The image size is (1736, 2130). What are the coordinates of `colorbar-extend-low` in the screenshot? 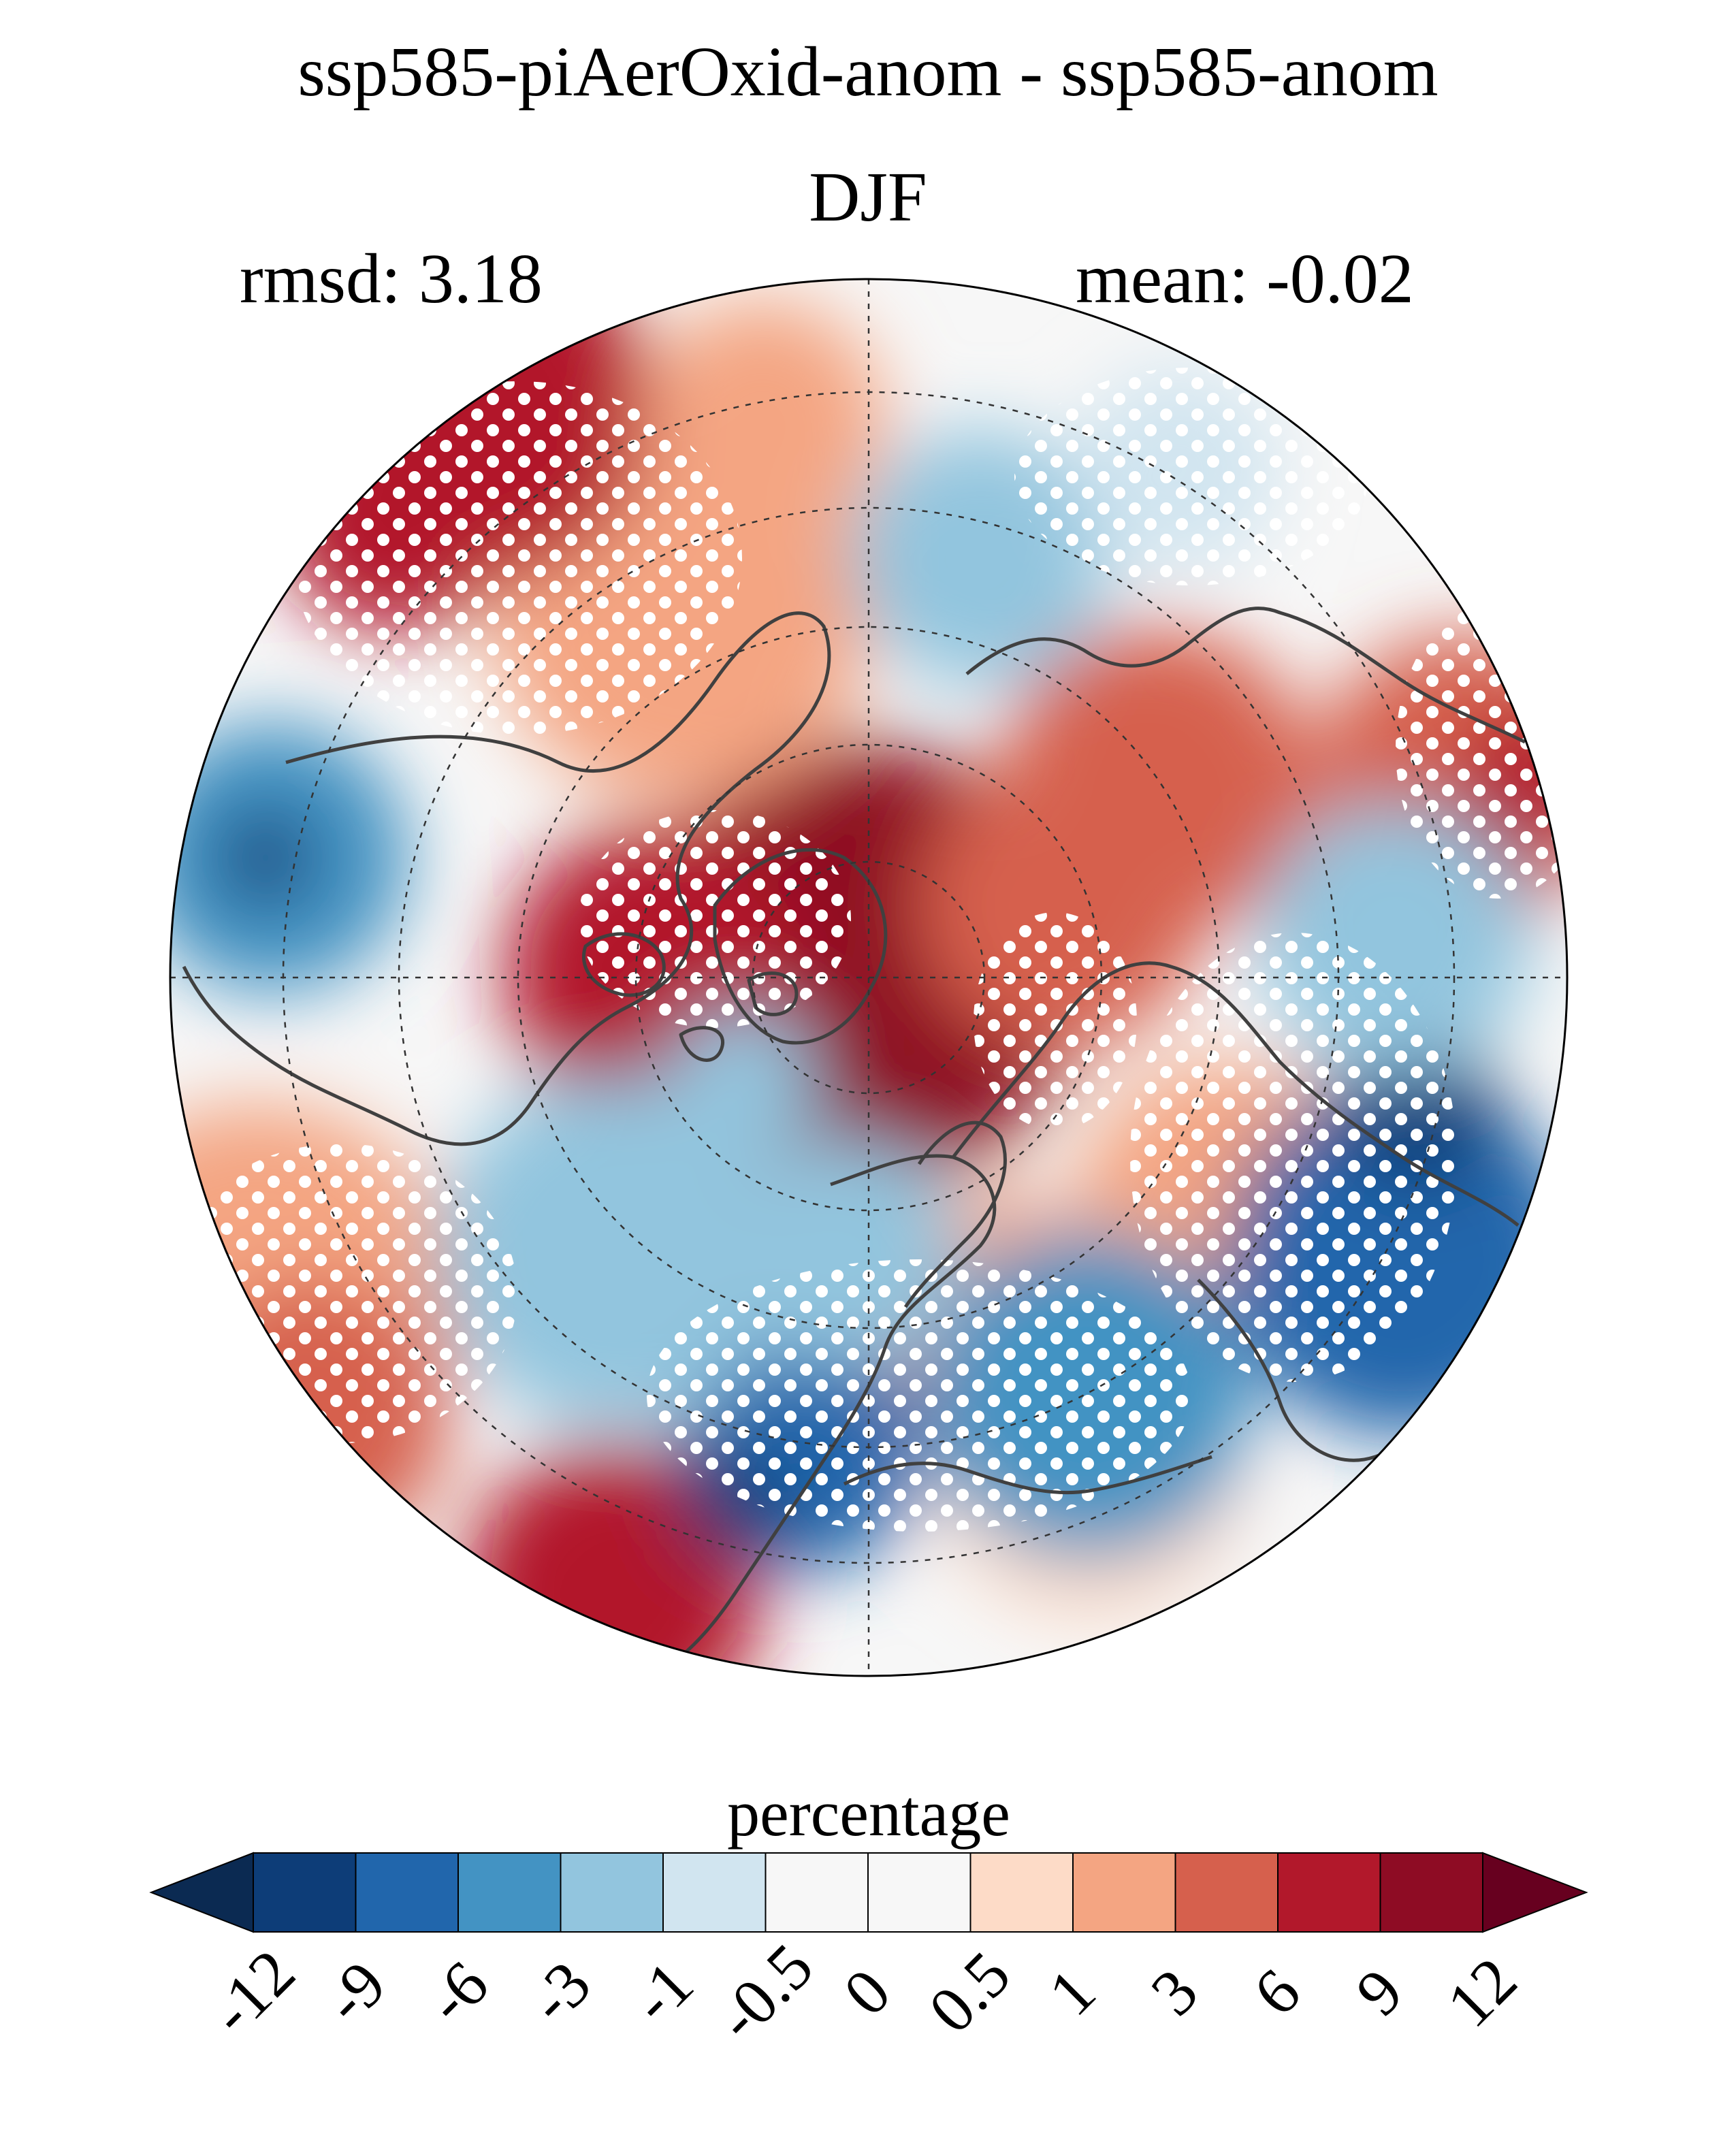 It's located at (201, 1892).